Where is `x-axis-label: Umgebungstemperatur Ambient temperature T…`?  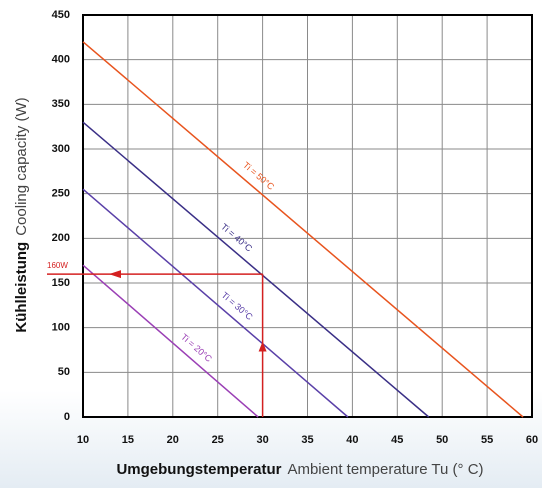
x-axis-label: Umgebungstemperatur Ambient temperature T… is located at coordinates (299, 469).